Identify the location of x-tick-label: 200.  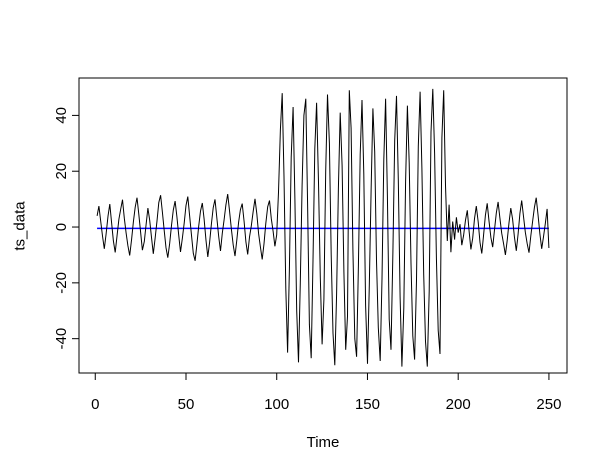
(458, 404).